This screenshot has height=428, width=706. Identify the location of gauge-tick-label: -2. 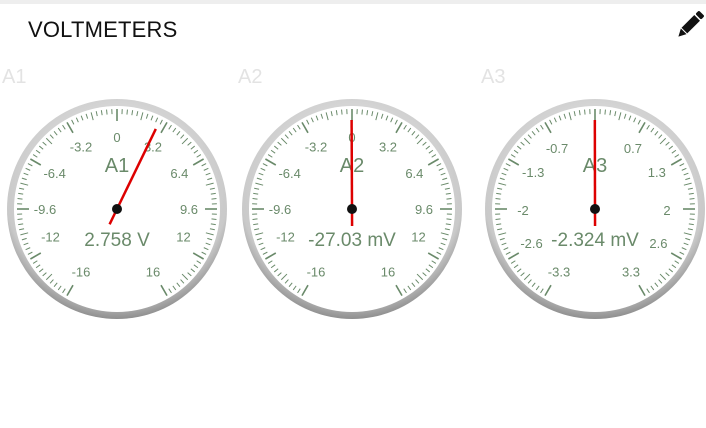
(523, 210).